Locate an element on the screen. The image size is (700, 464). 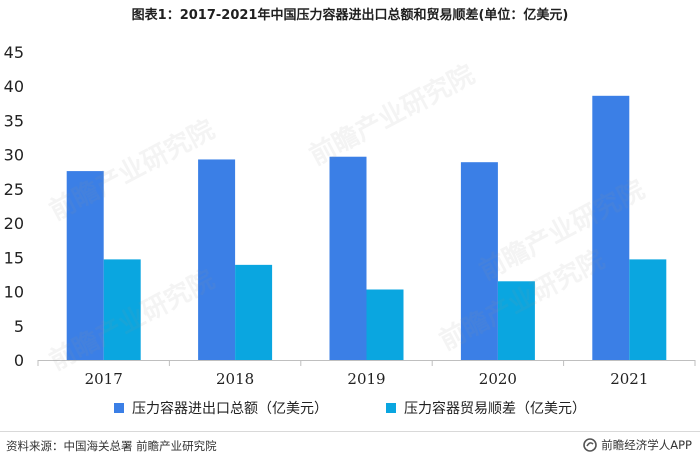
y-tick-label: 35 is located at coordinates (14, 120).